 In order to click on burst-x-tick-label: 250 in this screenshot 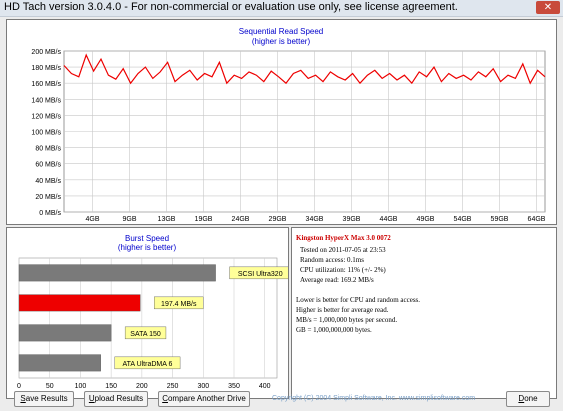, I will do `click(173, 386)`.